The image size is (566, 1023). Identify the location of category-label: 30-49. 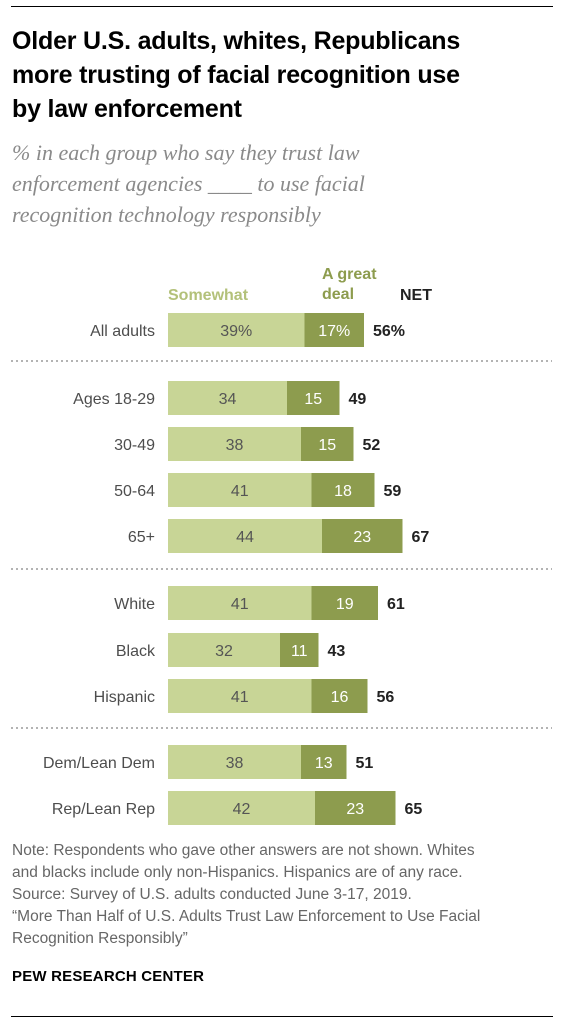
(134, 445).